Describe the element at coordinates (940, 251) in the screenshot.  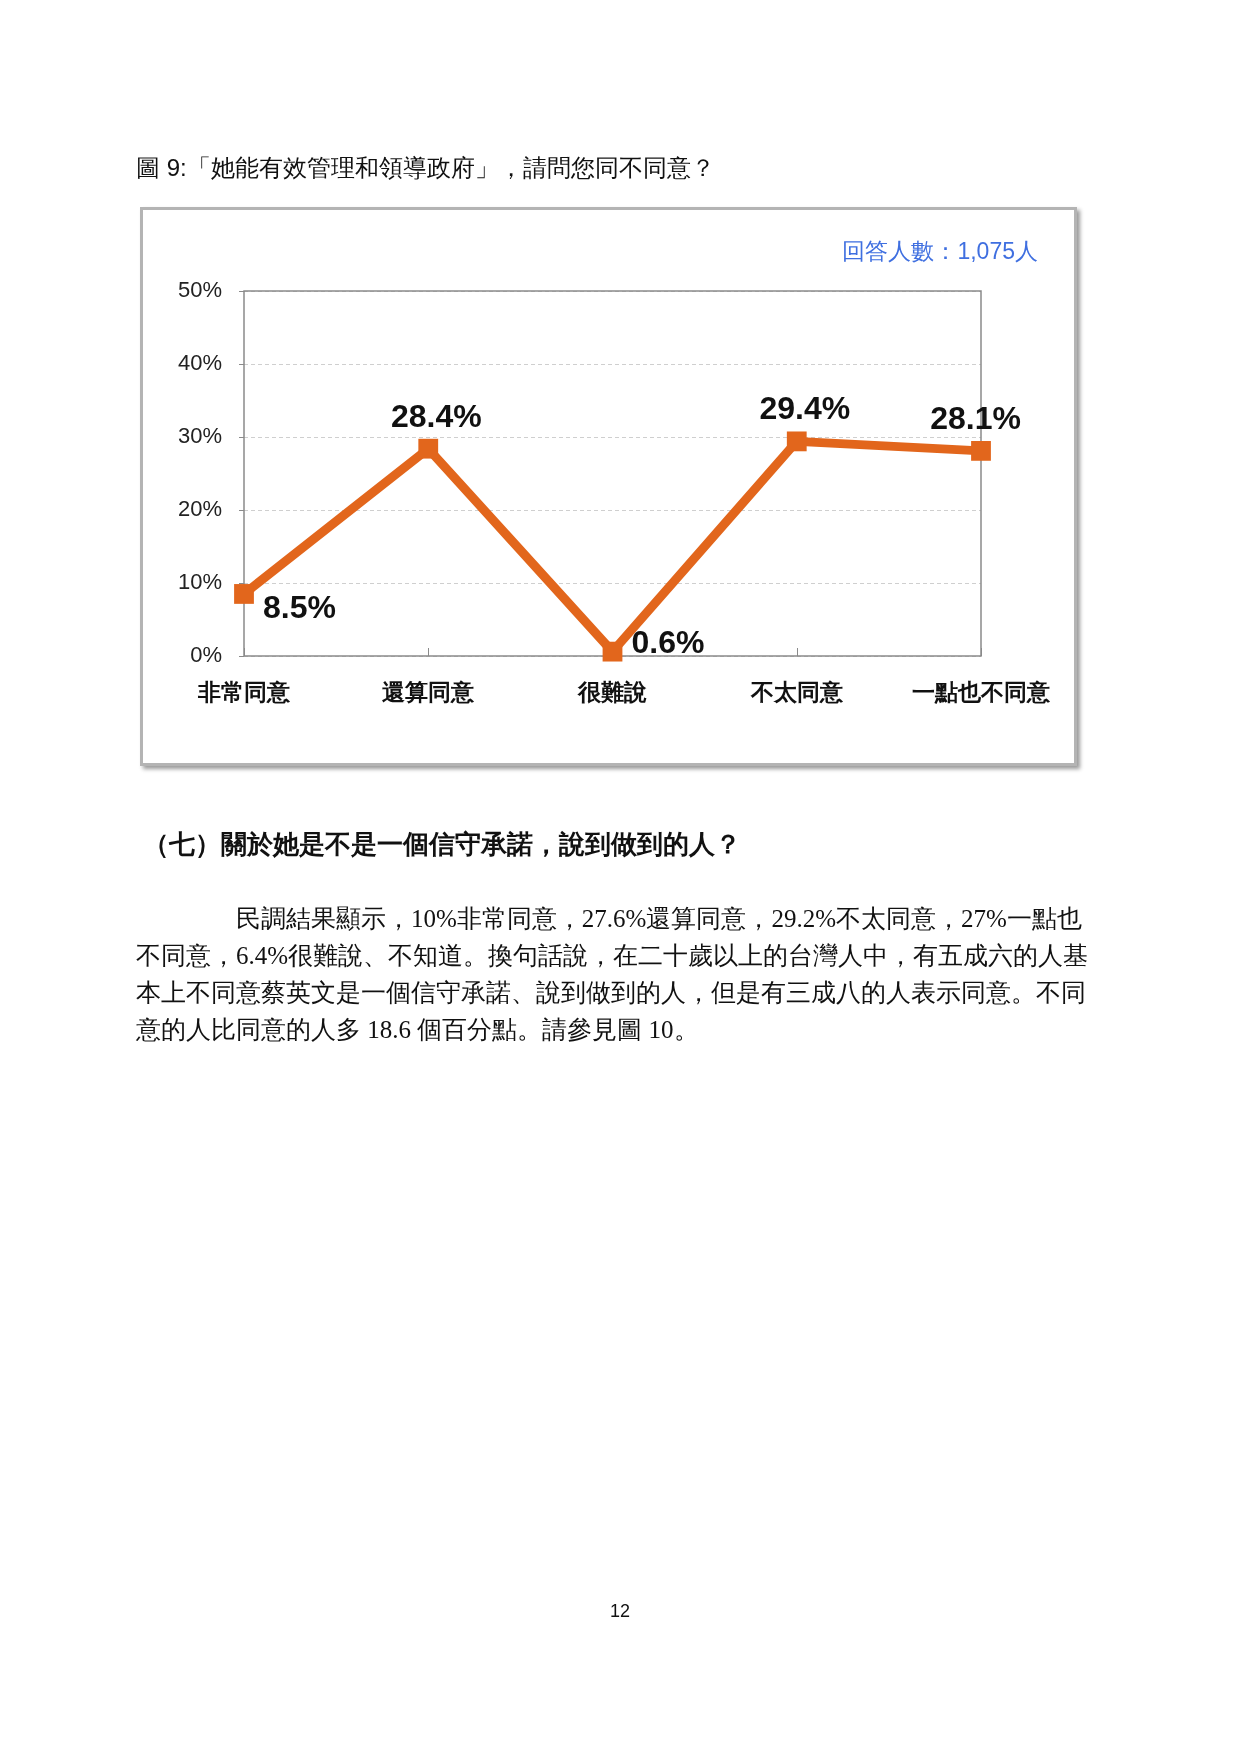
I see `text: 回答人數：1,075人` at that location.